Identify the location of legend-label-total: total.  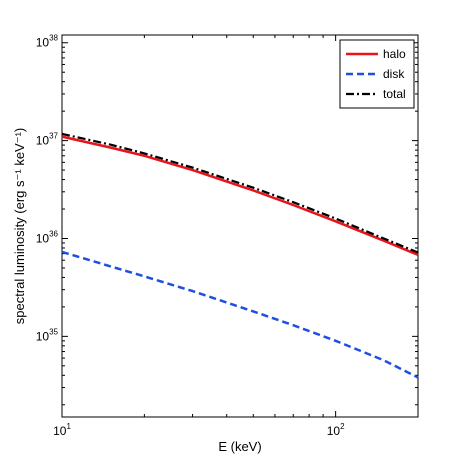
(394, 94).